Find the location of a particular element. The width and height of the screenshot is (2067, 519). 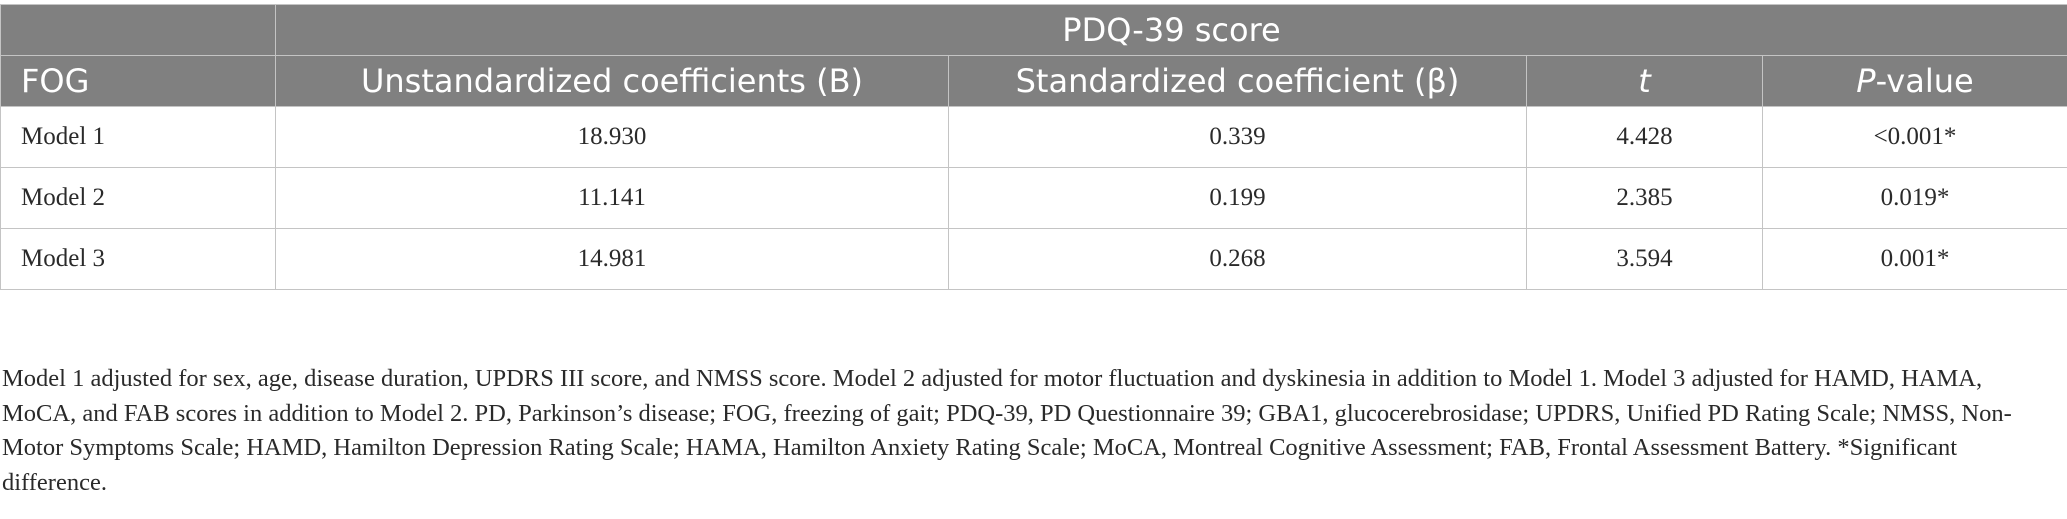

col-header-t: t is located at coordinates (1644, 81).